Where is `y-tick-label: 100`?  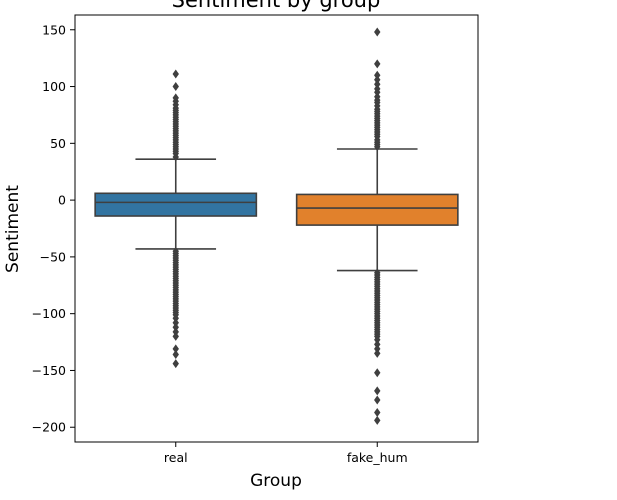 y-tick-label: 100 is located at coordinates (54, 86).